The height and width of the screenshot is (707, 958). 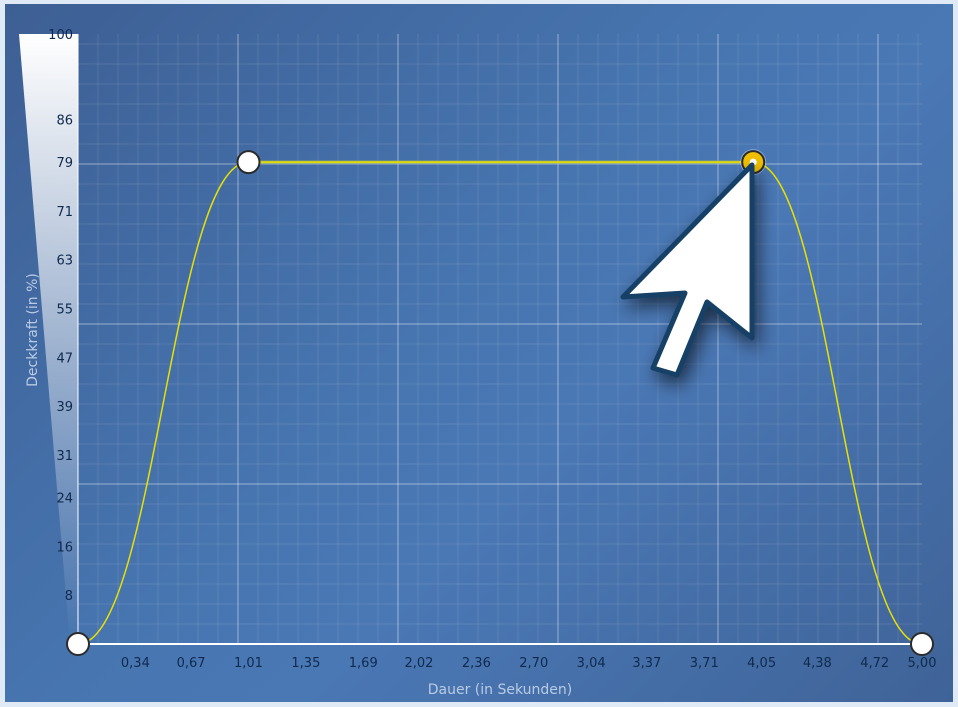 I want to click on y-tick-label: 79, so click(x=64, y=163).